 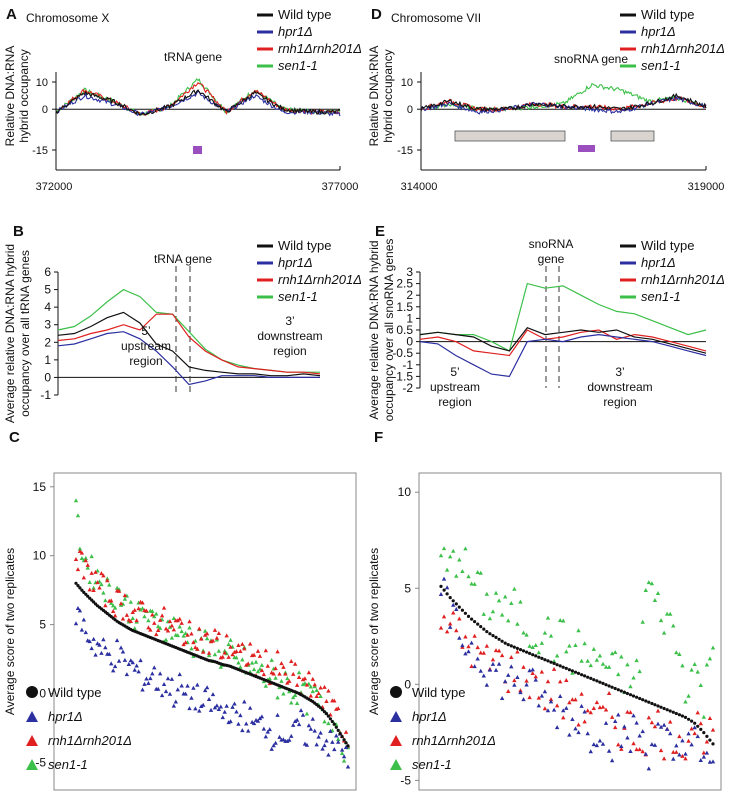 I want to click on y-tick-label: 1, so click(x=409, y=318).